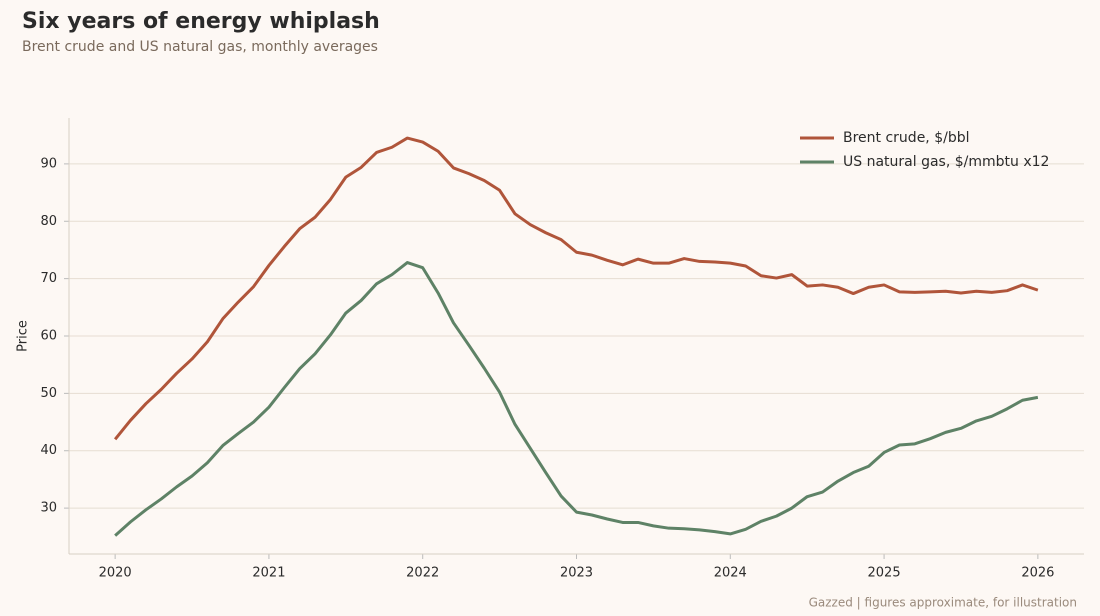  What do you see at coordinates (48, 278) in the screenshot?
I see `y-tick-label: 70` at bounding box center [48, 278].